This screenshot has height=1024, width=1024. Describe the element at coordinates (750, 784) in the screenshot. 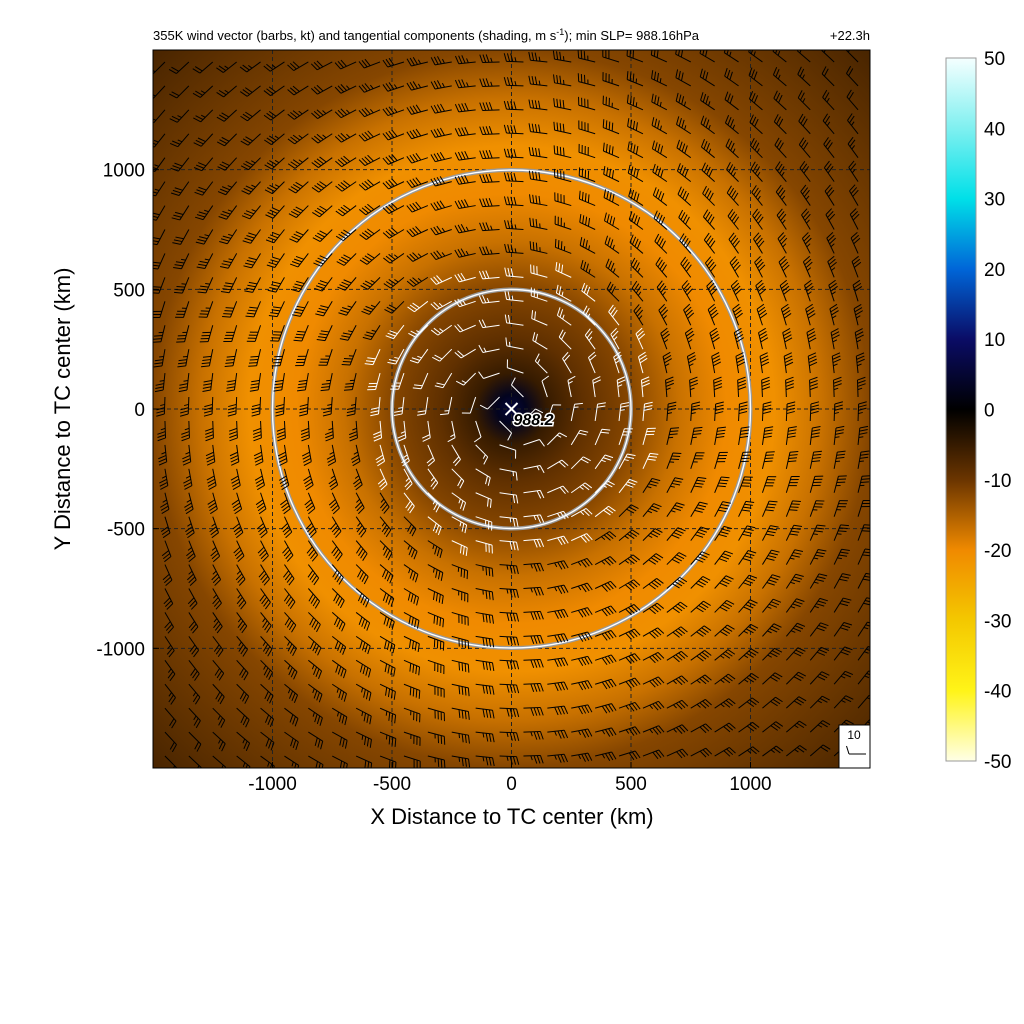

I see `x-tick-label: 1000` at that location.